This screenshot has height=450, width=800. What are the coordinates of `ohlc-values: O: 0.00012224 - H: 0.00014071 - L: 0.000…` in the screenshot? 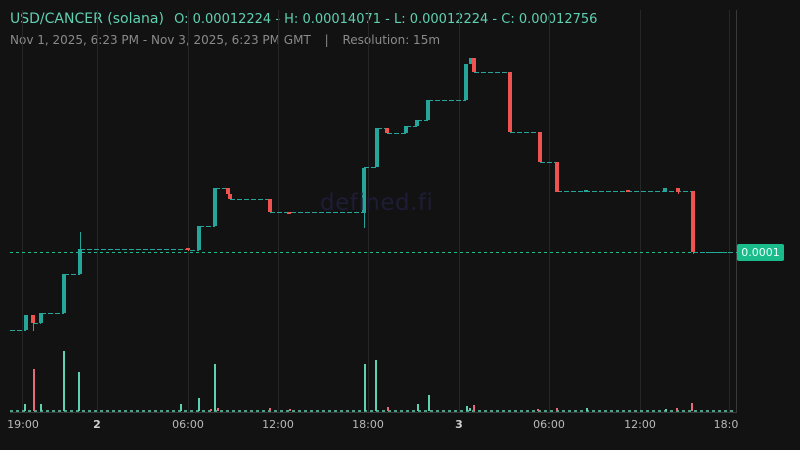 It's located at (386, 19).